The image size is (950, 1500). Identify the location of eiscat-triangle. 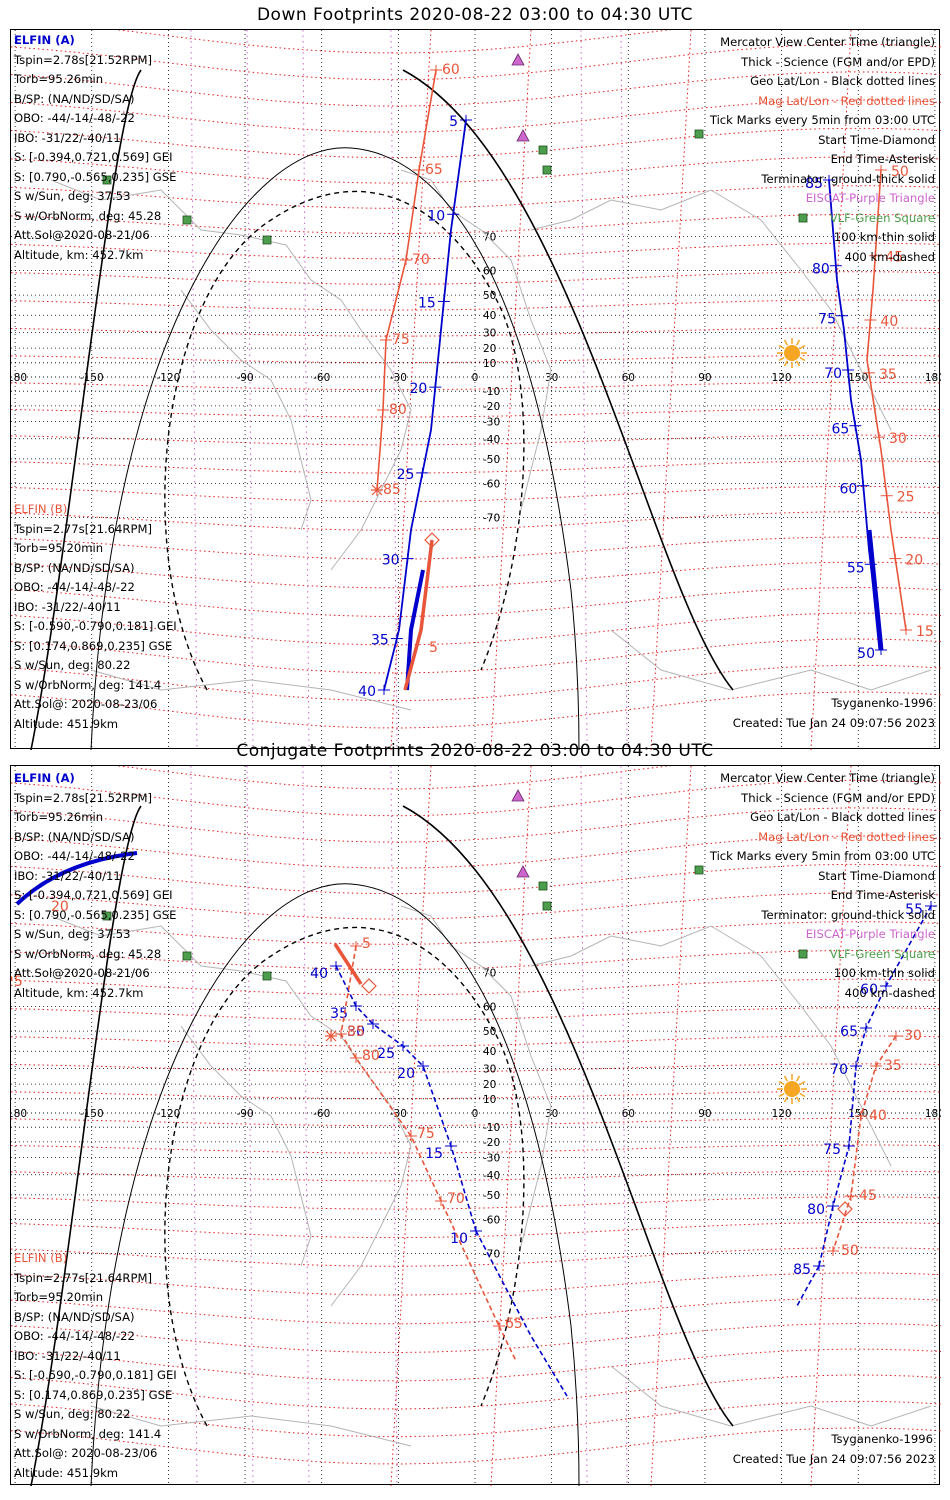
(518, 795).